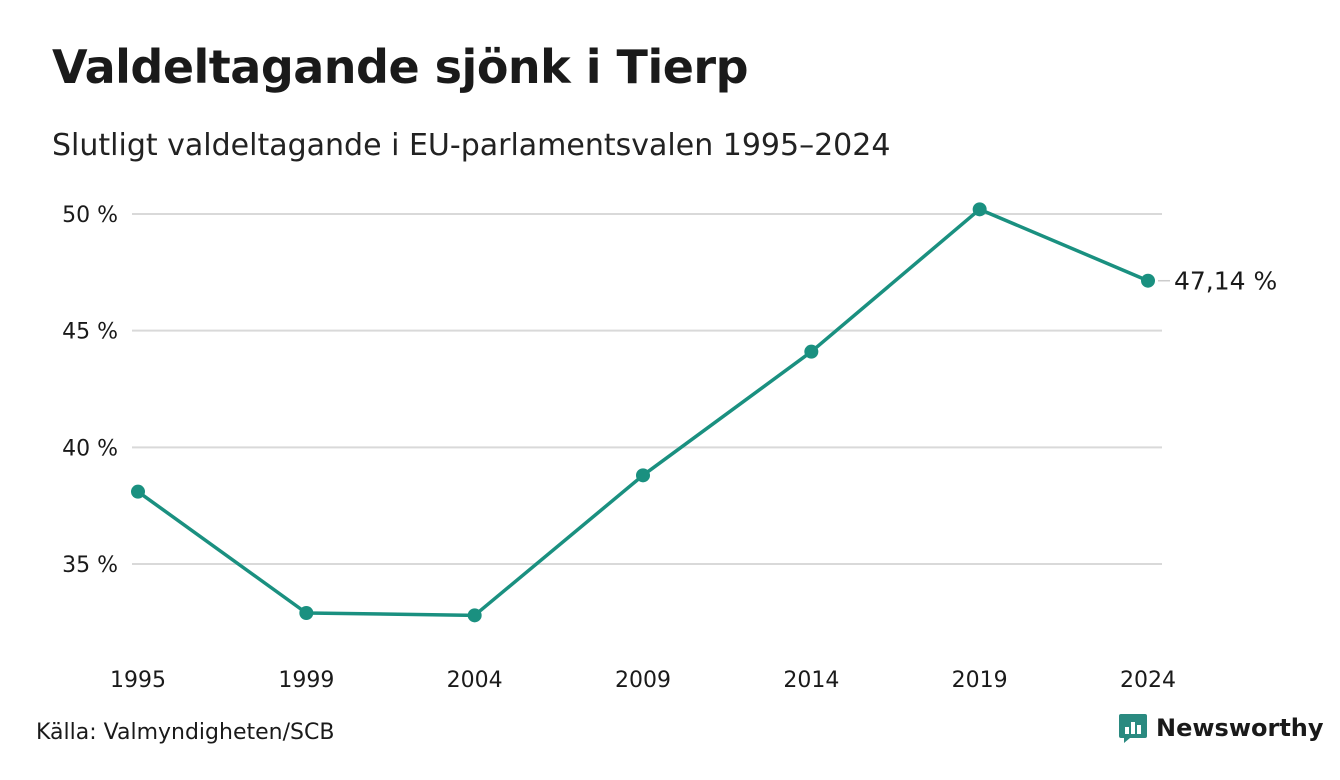 The height and width of the screenshot is (780, 1340). I want to click on x-axis-labels: 1995 1999 2004 2009 2014 2019 2024, so click(643, 680).